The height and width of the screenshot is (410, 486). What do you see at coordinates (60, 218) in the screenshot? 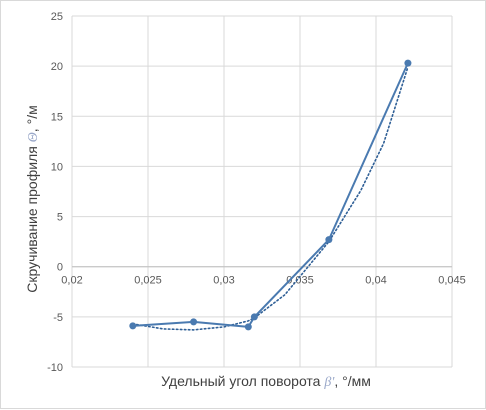
I see `y-tick-label: 5` at bounding box center [60, 218].